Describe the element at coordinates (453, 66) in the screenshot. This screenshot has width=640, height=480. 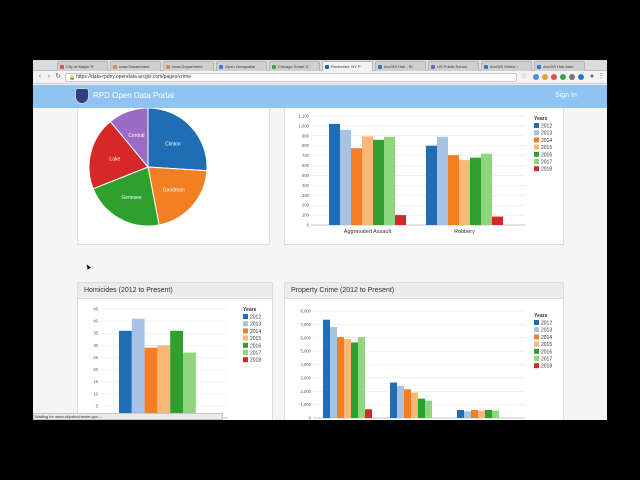
I see `browser-tab: US Public Schoo` at that location.